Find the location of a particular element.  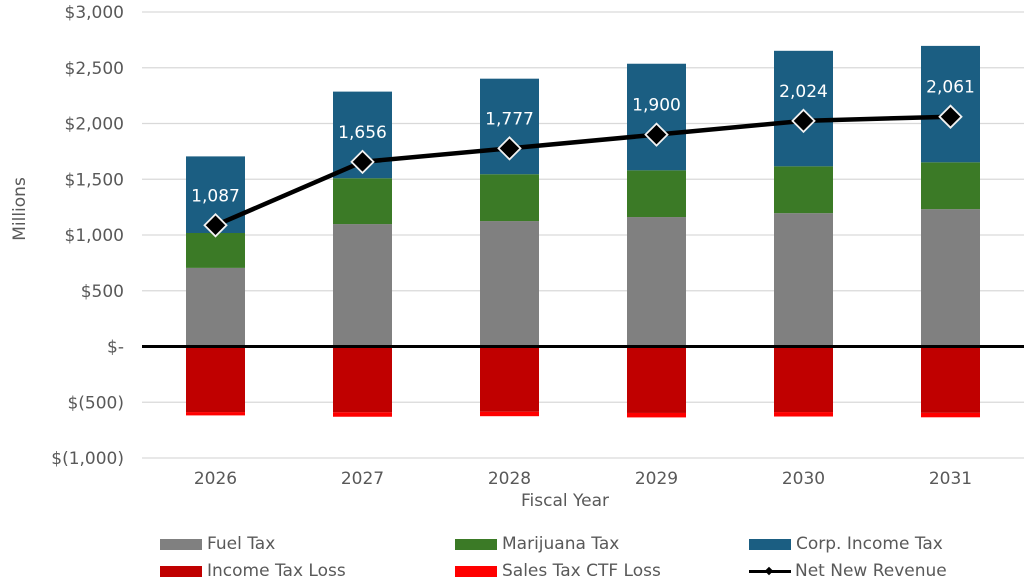

legend-label: Corp. Income Tax is located at coordinates (869, 544).